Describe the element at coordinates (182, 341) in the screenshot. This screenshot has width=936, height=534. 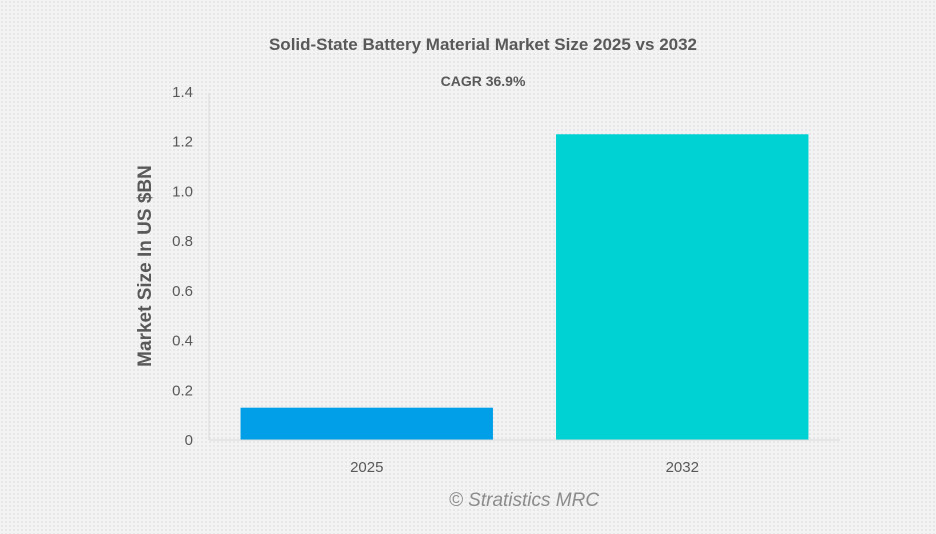
I see `y-tick-label: 0.4` at that location.